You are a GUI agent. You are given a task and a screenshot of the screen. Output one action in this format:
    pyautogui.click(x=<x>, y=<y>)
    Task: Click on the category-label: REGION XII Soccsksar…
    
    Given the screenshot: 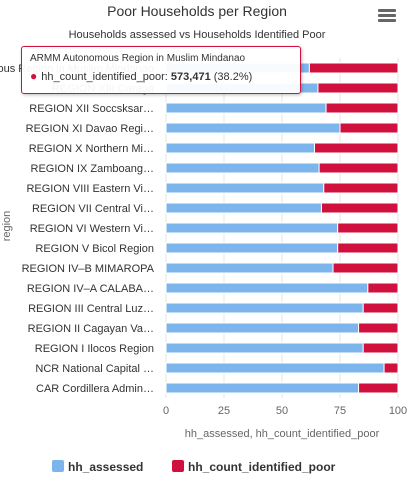 What is the action you would take?
    pyautogui.click(x=91, y=109)
    